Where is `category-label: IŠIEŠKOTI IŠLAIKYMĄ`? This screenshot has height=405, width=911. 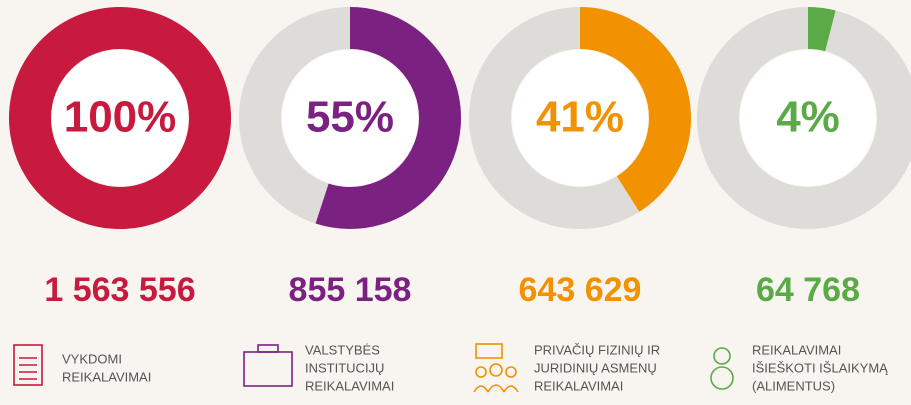
category-label: IŠIEŠKOTI IŠLAIKYMĄ is located at coordinates (820, 367).